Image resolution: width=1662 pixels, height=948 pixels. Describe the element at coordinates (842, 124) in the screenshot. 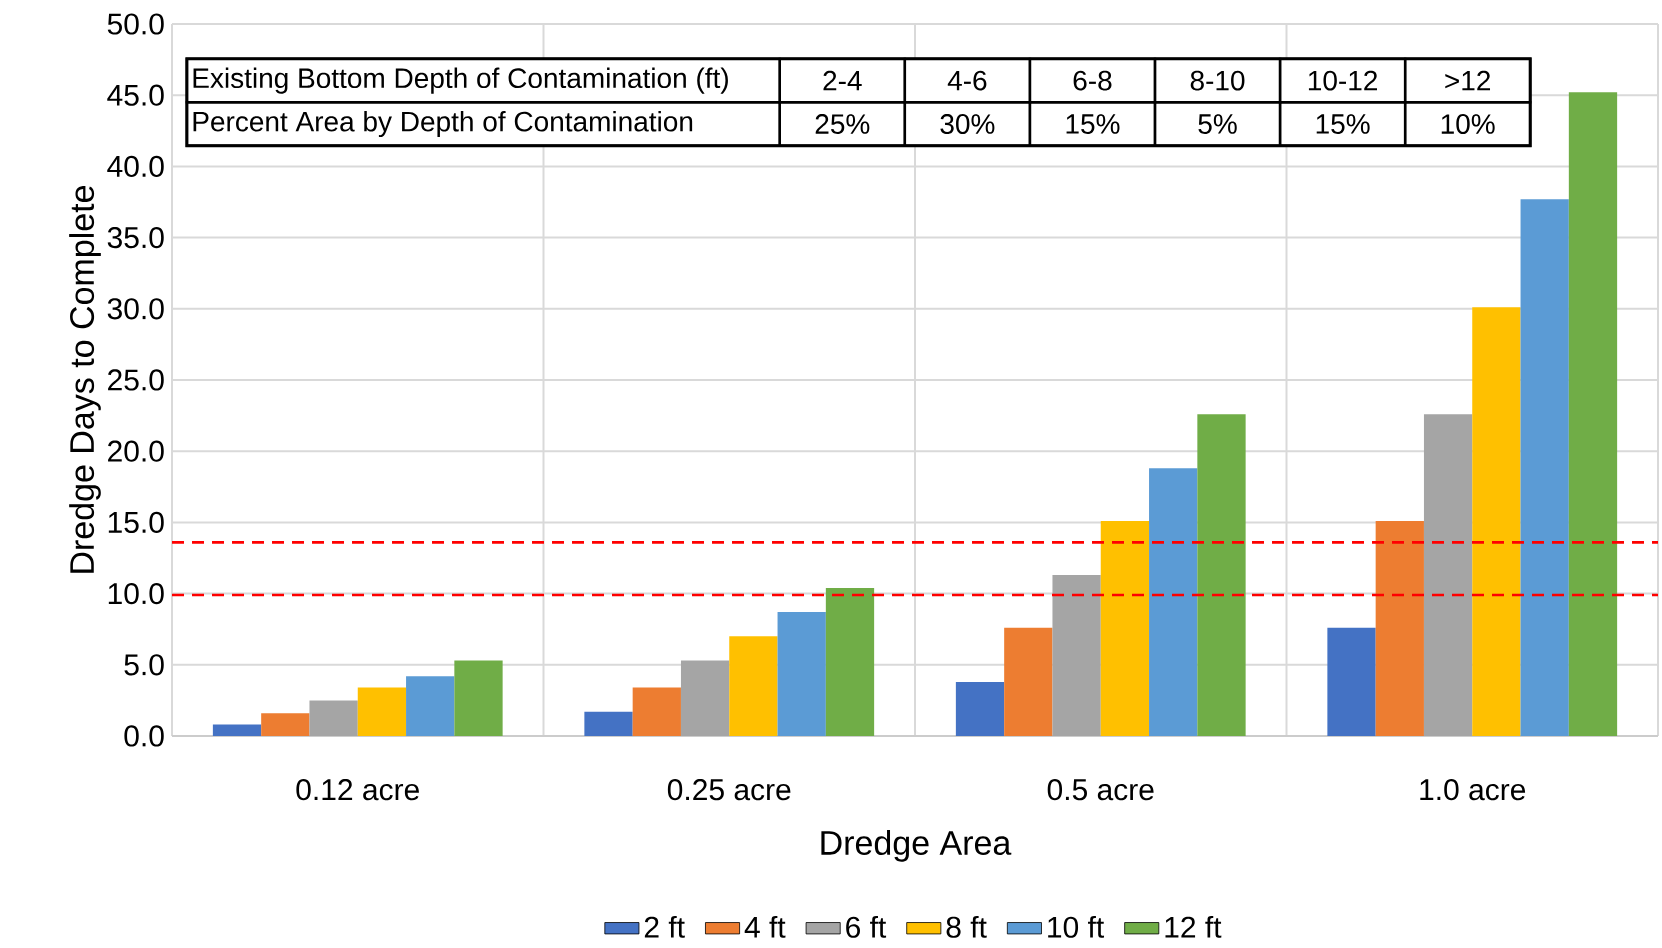

I see `annotation: 25%` at that location.